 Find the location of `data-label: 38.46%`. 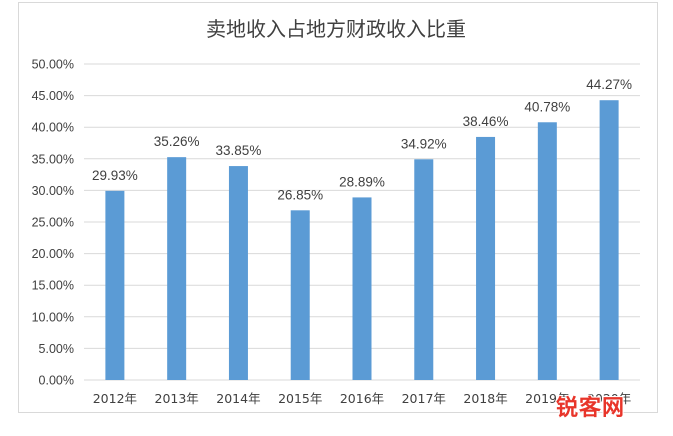

data-label: 38.46% is located at coordinates (486, 121).